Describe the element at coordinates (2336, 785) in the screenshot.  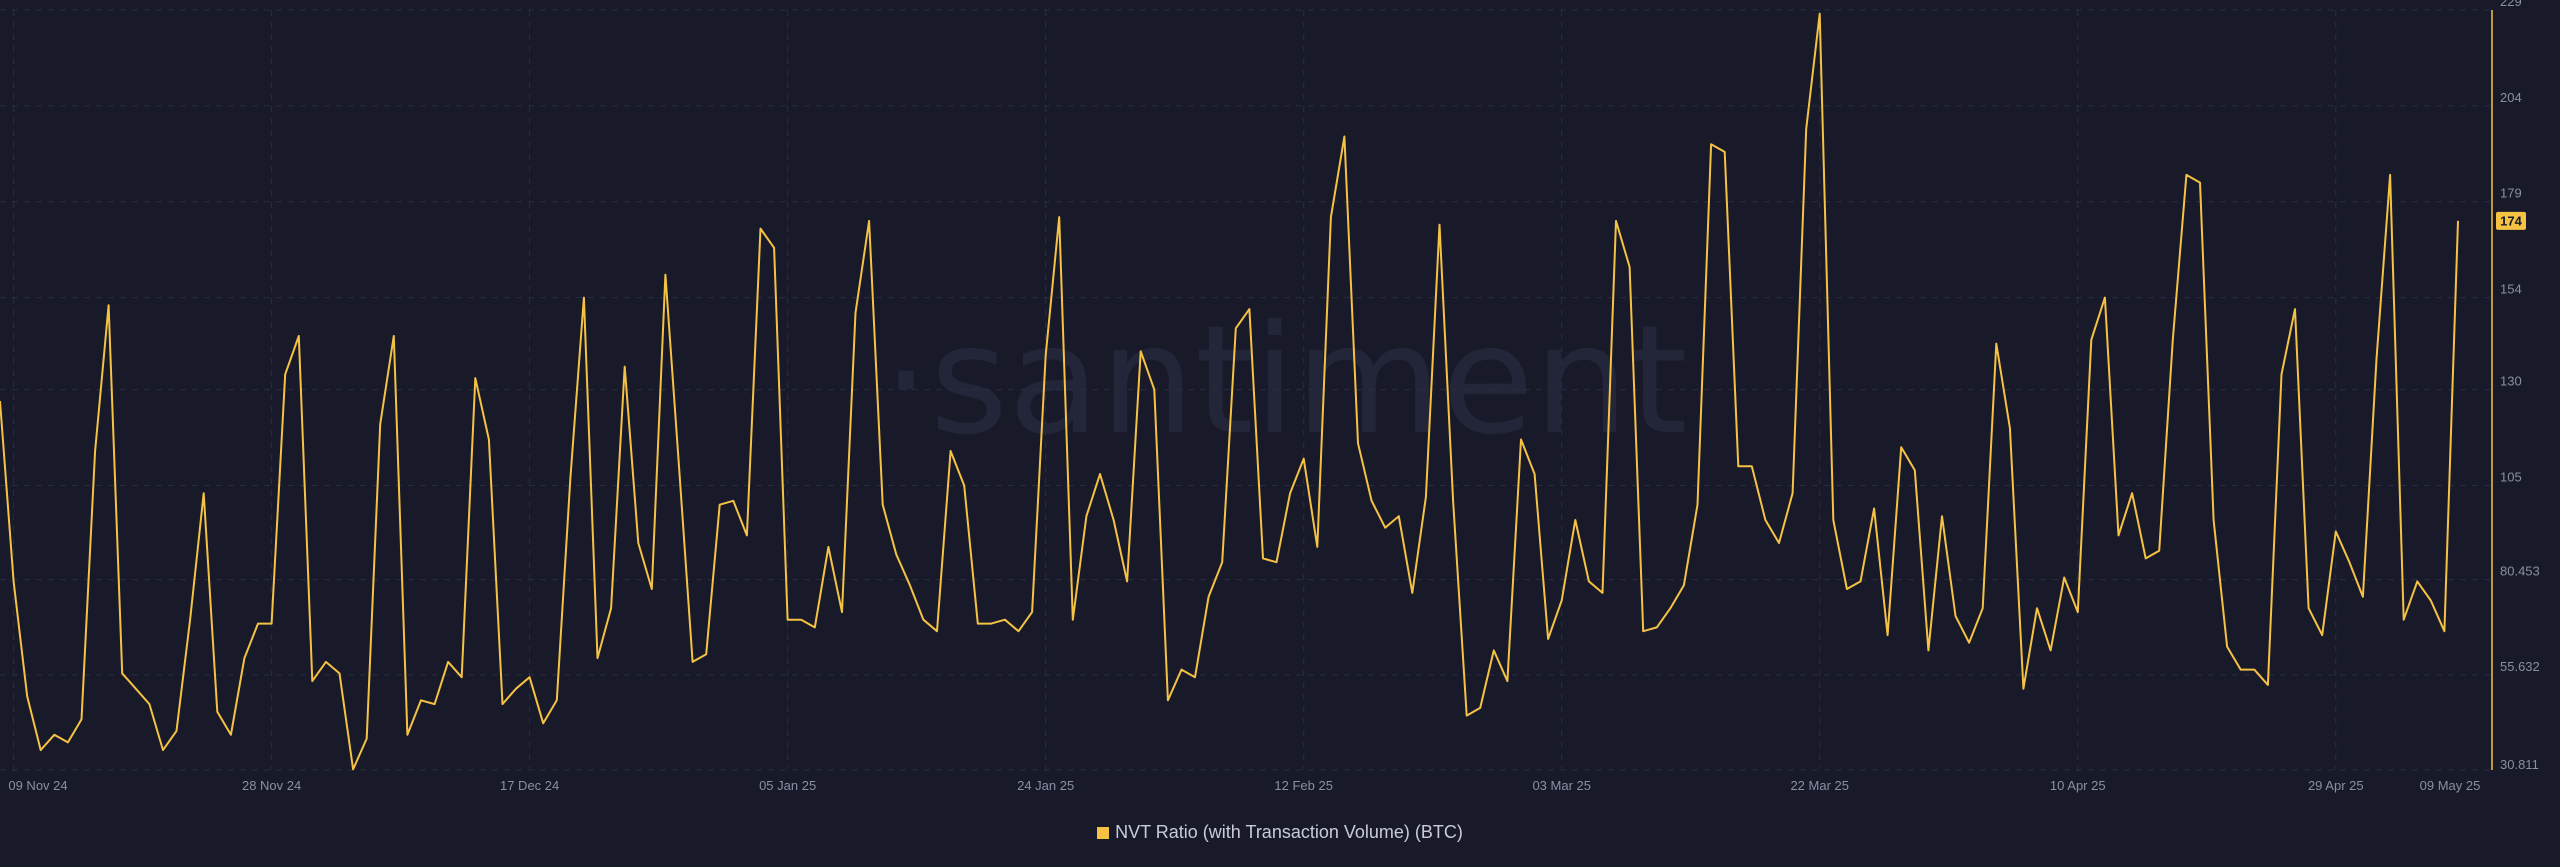
I see `x-tick-label: 29 Apr 25` at that location.